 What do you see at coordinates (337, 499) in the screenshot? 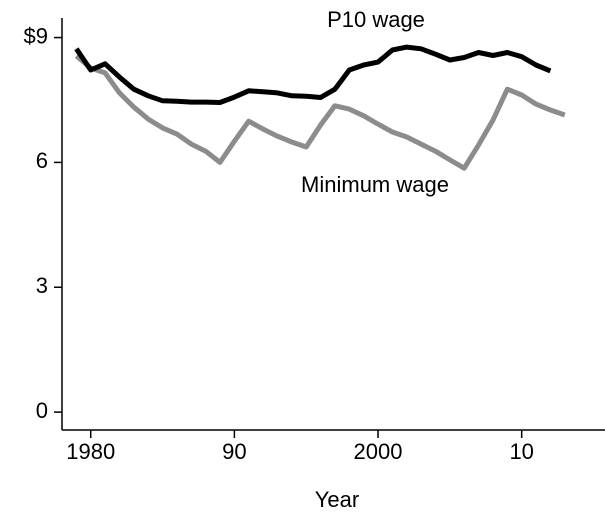
I see `x-axis-label: Year` at bounding box center [337, 499].